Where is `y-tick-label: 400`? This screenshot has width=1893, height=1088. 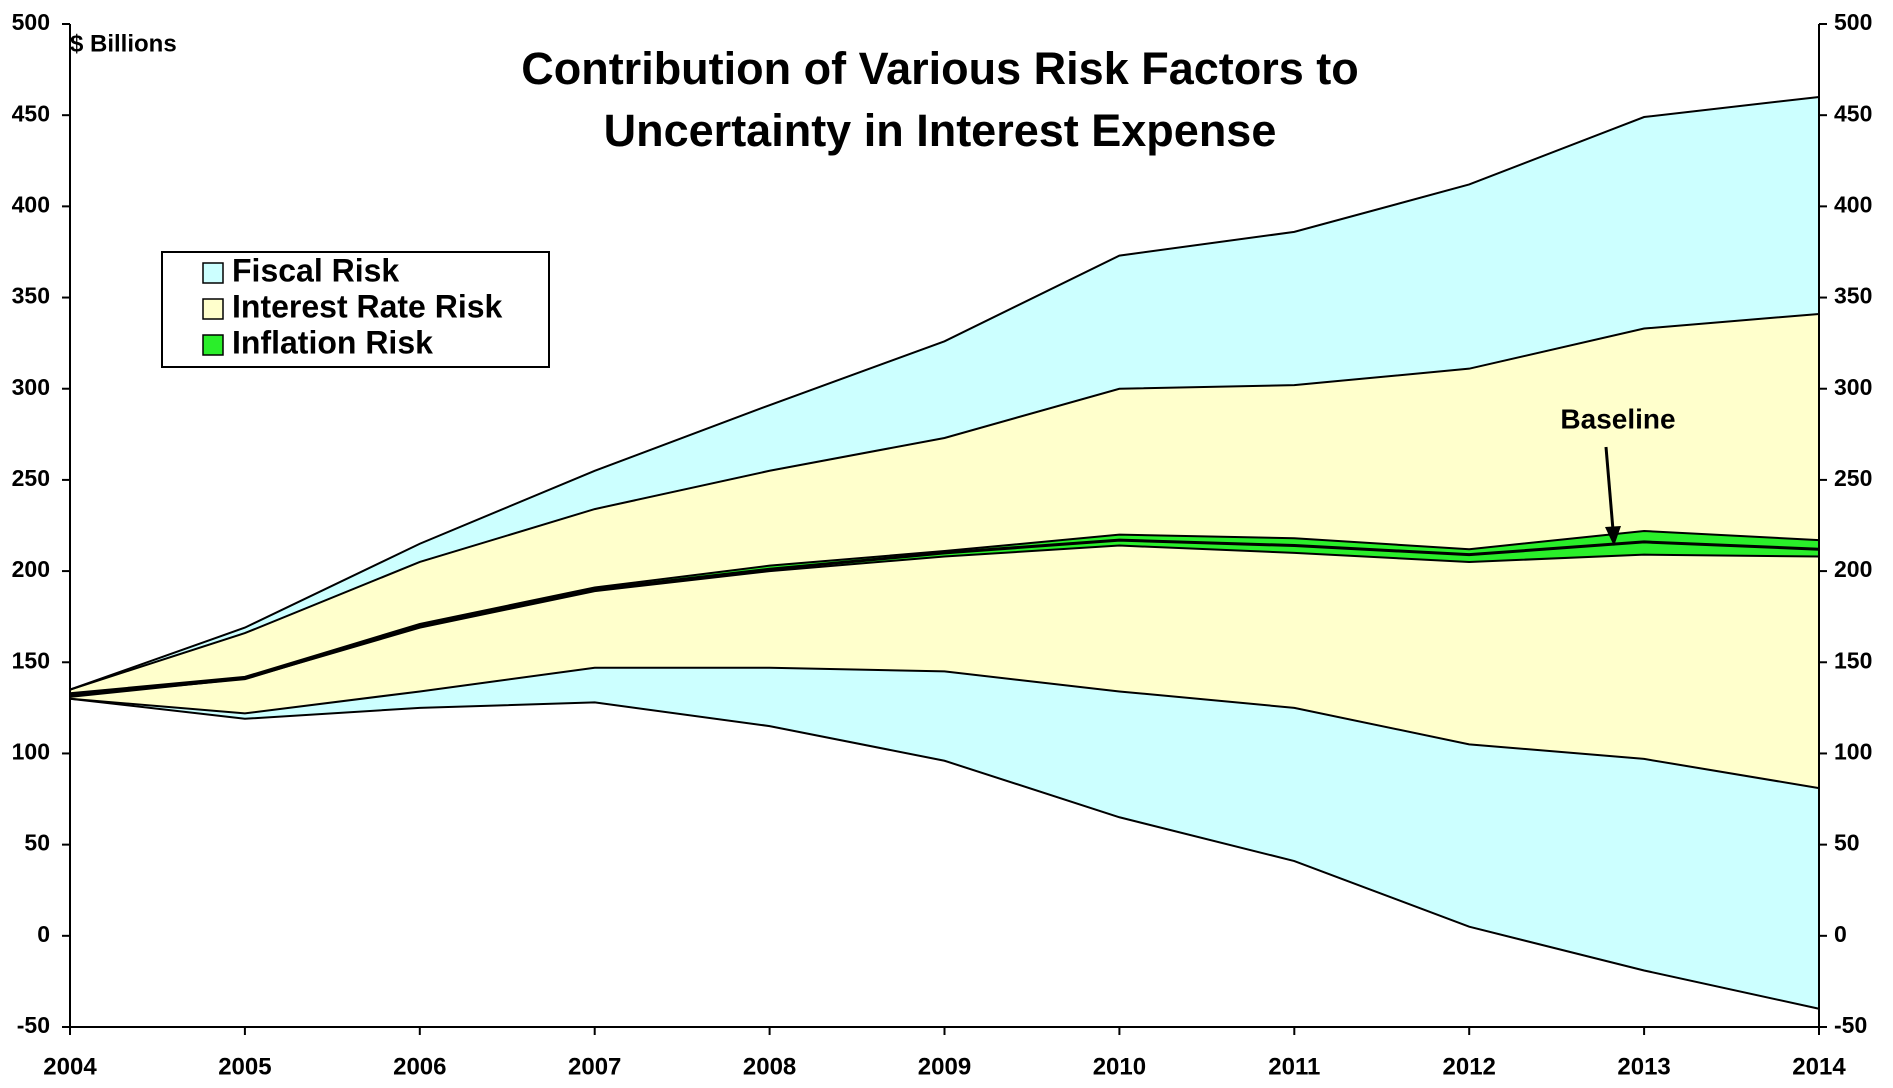 y-tick-label: 400 is located at coordinates (31, 204).